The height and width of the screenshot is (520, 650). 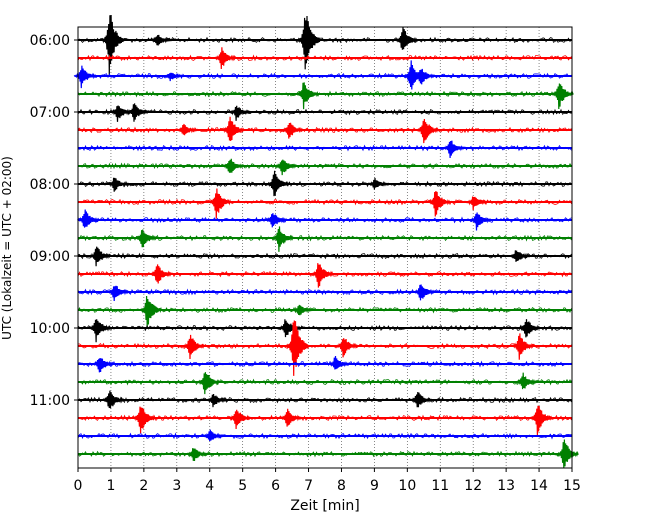 What do you see at coordinates (440, 486) in the screenshot?
I see `x-tick-label: 11` at bounding box center [440, 486].